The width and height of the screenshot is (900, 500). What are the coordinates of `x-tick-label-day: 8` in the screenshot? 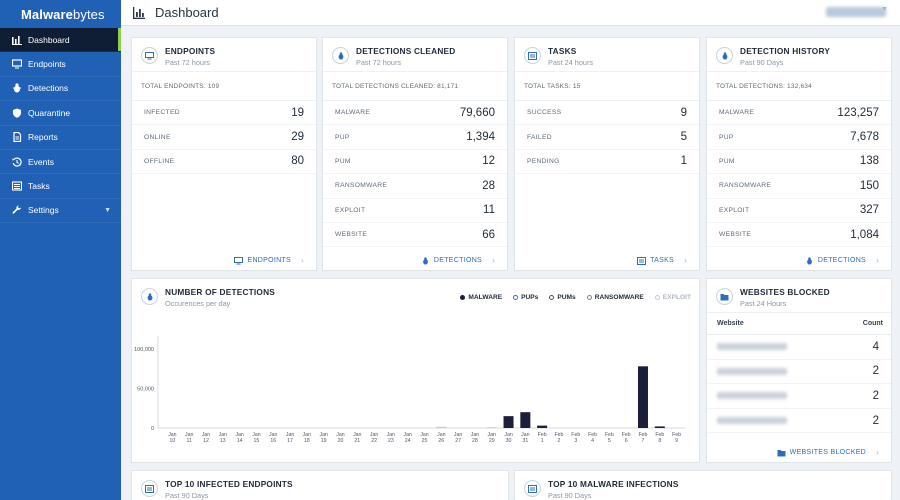 It's located at (659, 441).